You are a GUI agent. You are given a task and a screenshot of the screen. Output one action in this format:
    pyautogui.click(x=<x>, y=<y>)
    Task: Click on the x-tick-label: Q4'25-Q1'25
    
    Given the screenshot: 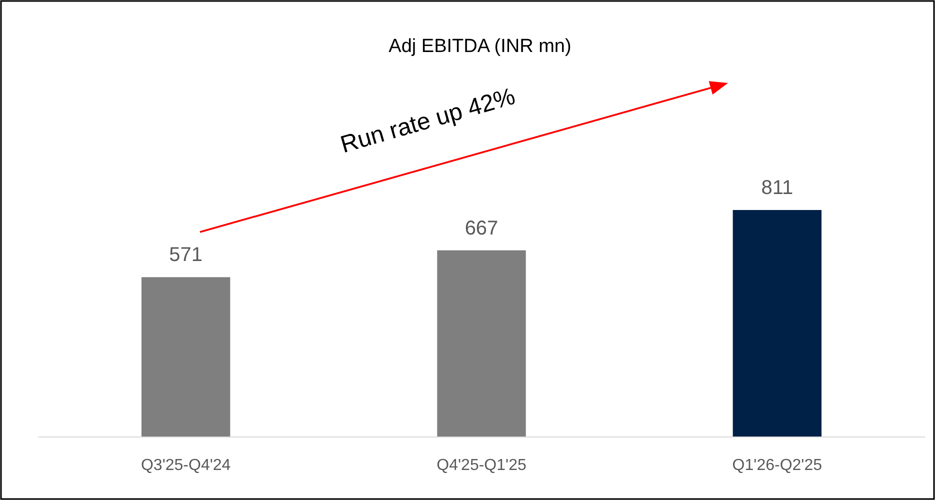 What is the action you would take?
    pyautogui.click(x=481, y=465)
    